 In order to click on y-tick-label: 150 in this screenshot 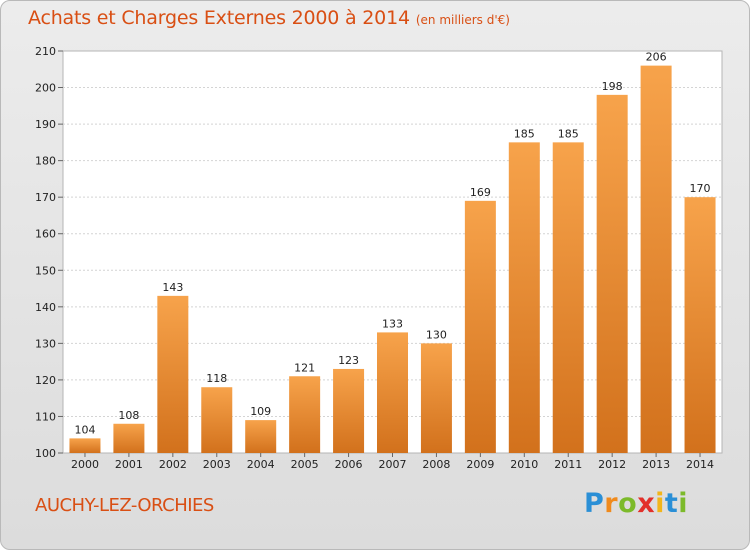, I will do `click(45, 270)`.